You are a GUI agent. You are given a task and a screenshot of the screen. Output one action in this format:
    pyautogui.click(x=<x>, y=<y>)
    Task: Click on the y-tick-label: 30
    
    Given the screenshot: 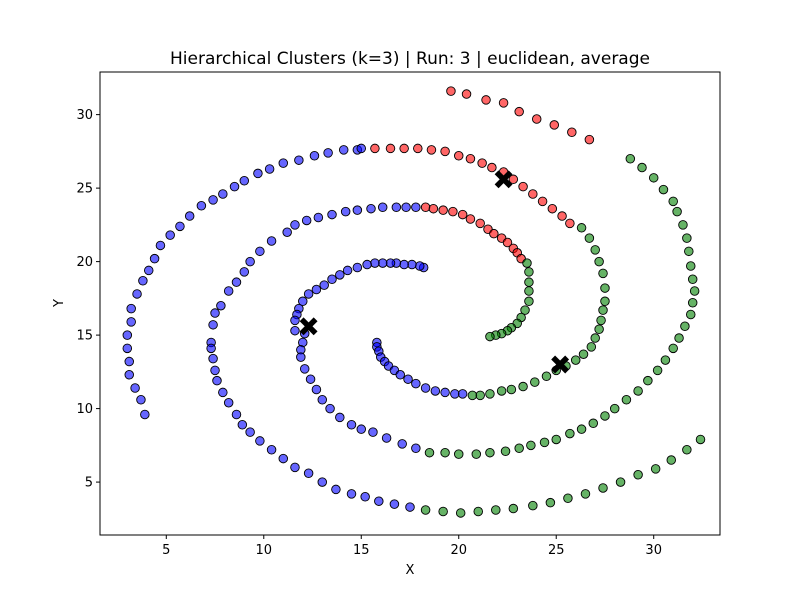 What is the action you would take?
    pyautogui.click(x=84, y=115)
    